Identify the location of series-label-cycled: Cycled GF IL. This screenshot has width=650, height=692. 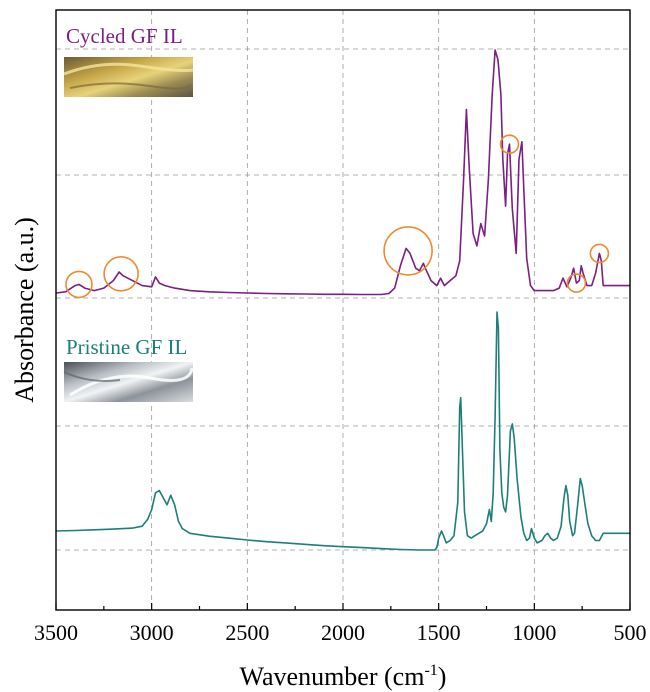
(124, 36).